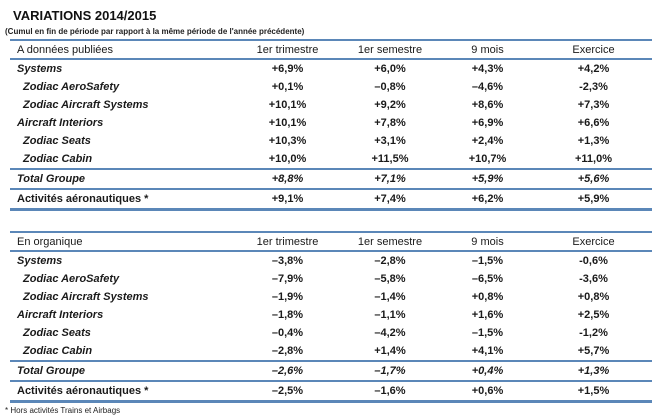 Image resolution: width=671 pixels, height=420 pixels. I want to click on cell-value: –2,6%, so click(287, 371).